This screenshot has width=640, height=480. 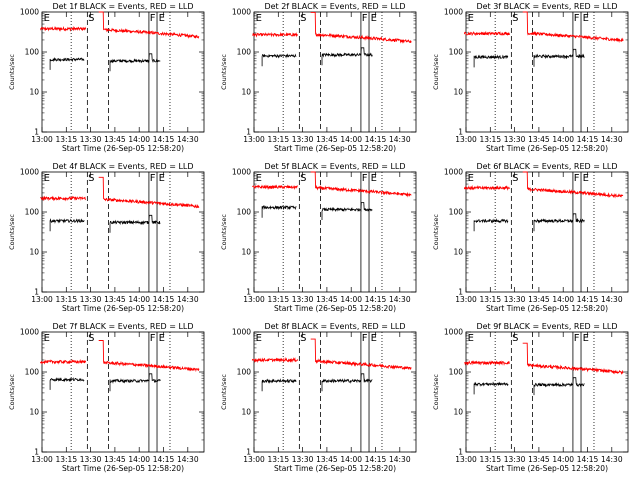 I want to click on event-marker-label: S, so click(x=515, y=338).